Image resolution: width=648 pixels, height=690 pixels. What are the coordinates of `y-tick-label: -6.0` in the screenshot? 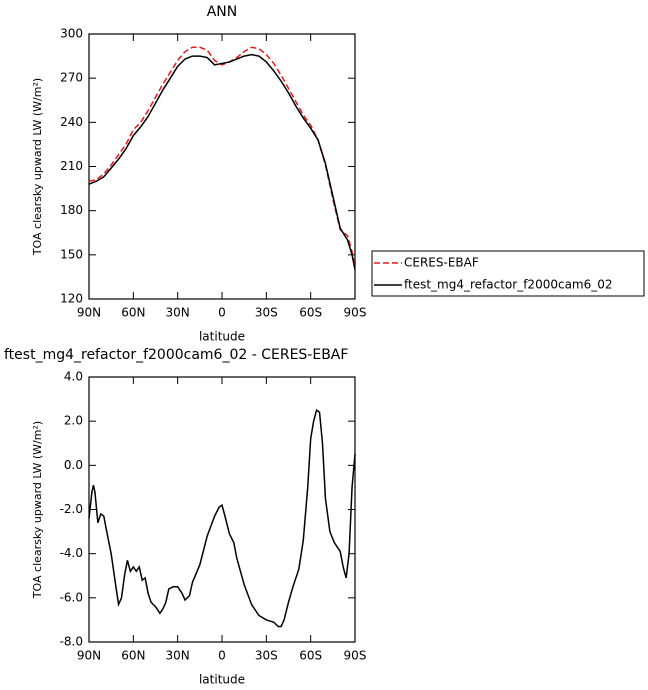 It's located at (71, 597).